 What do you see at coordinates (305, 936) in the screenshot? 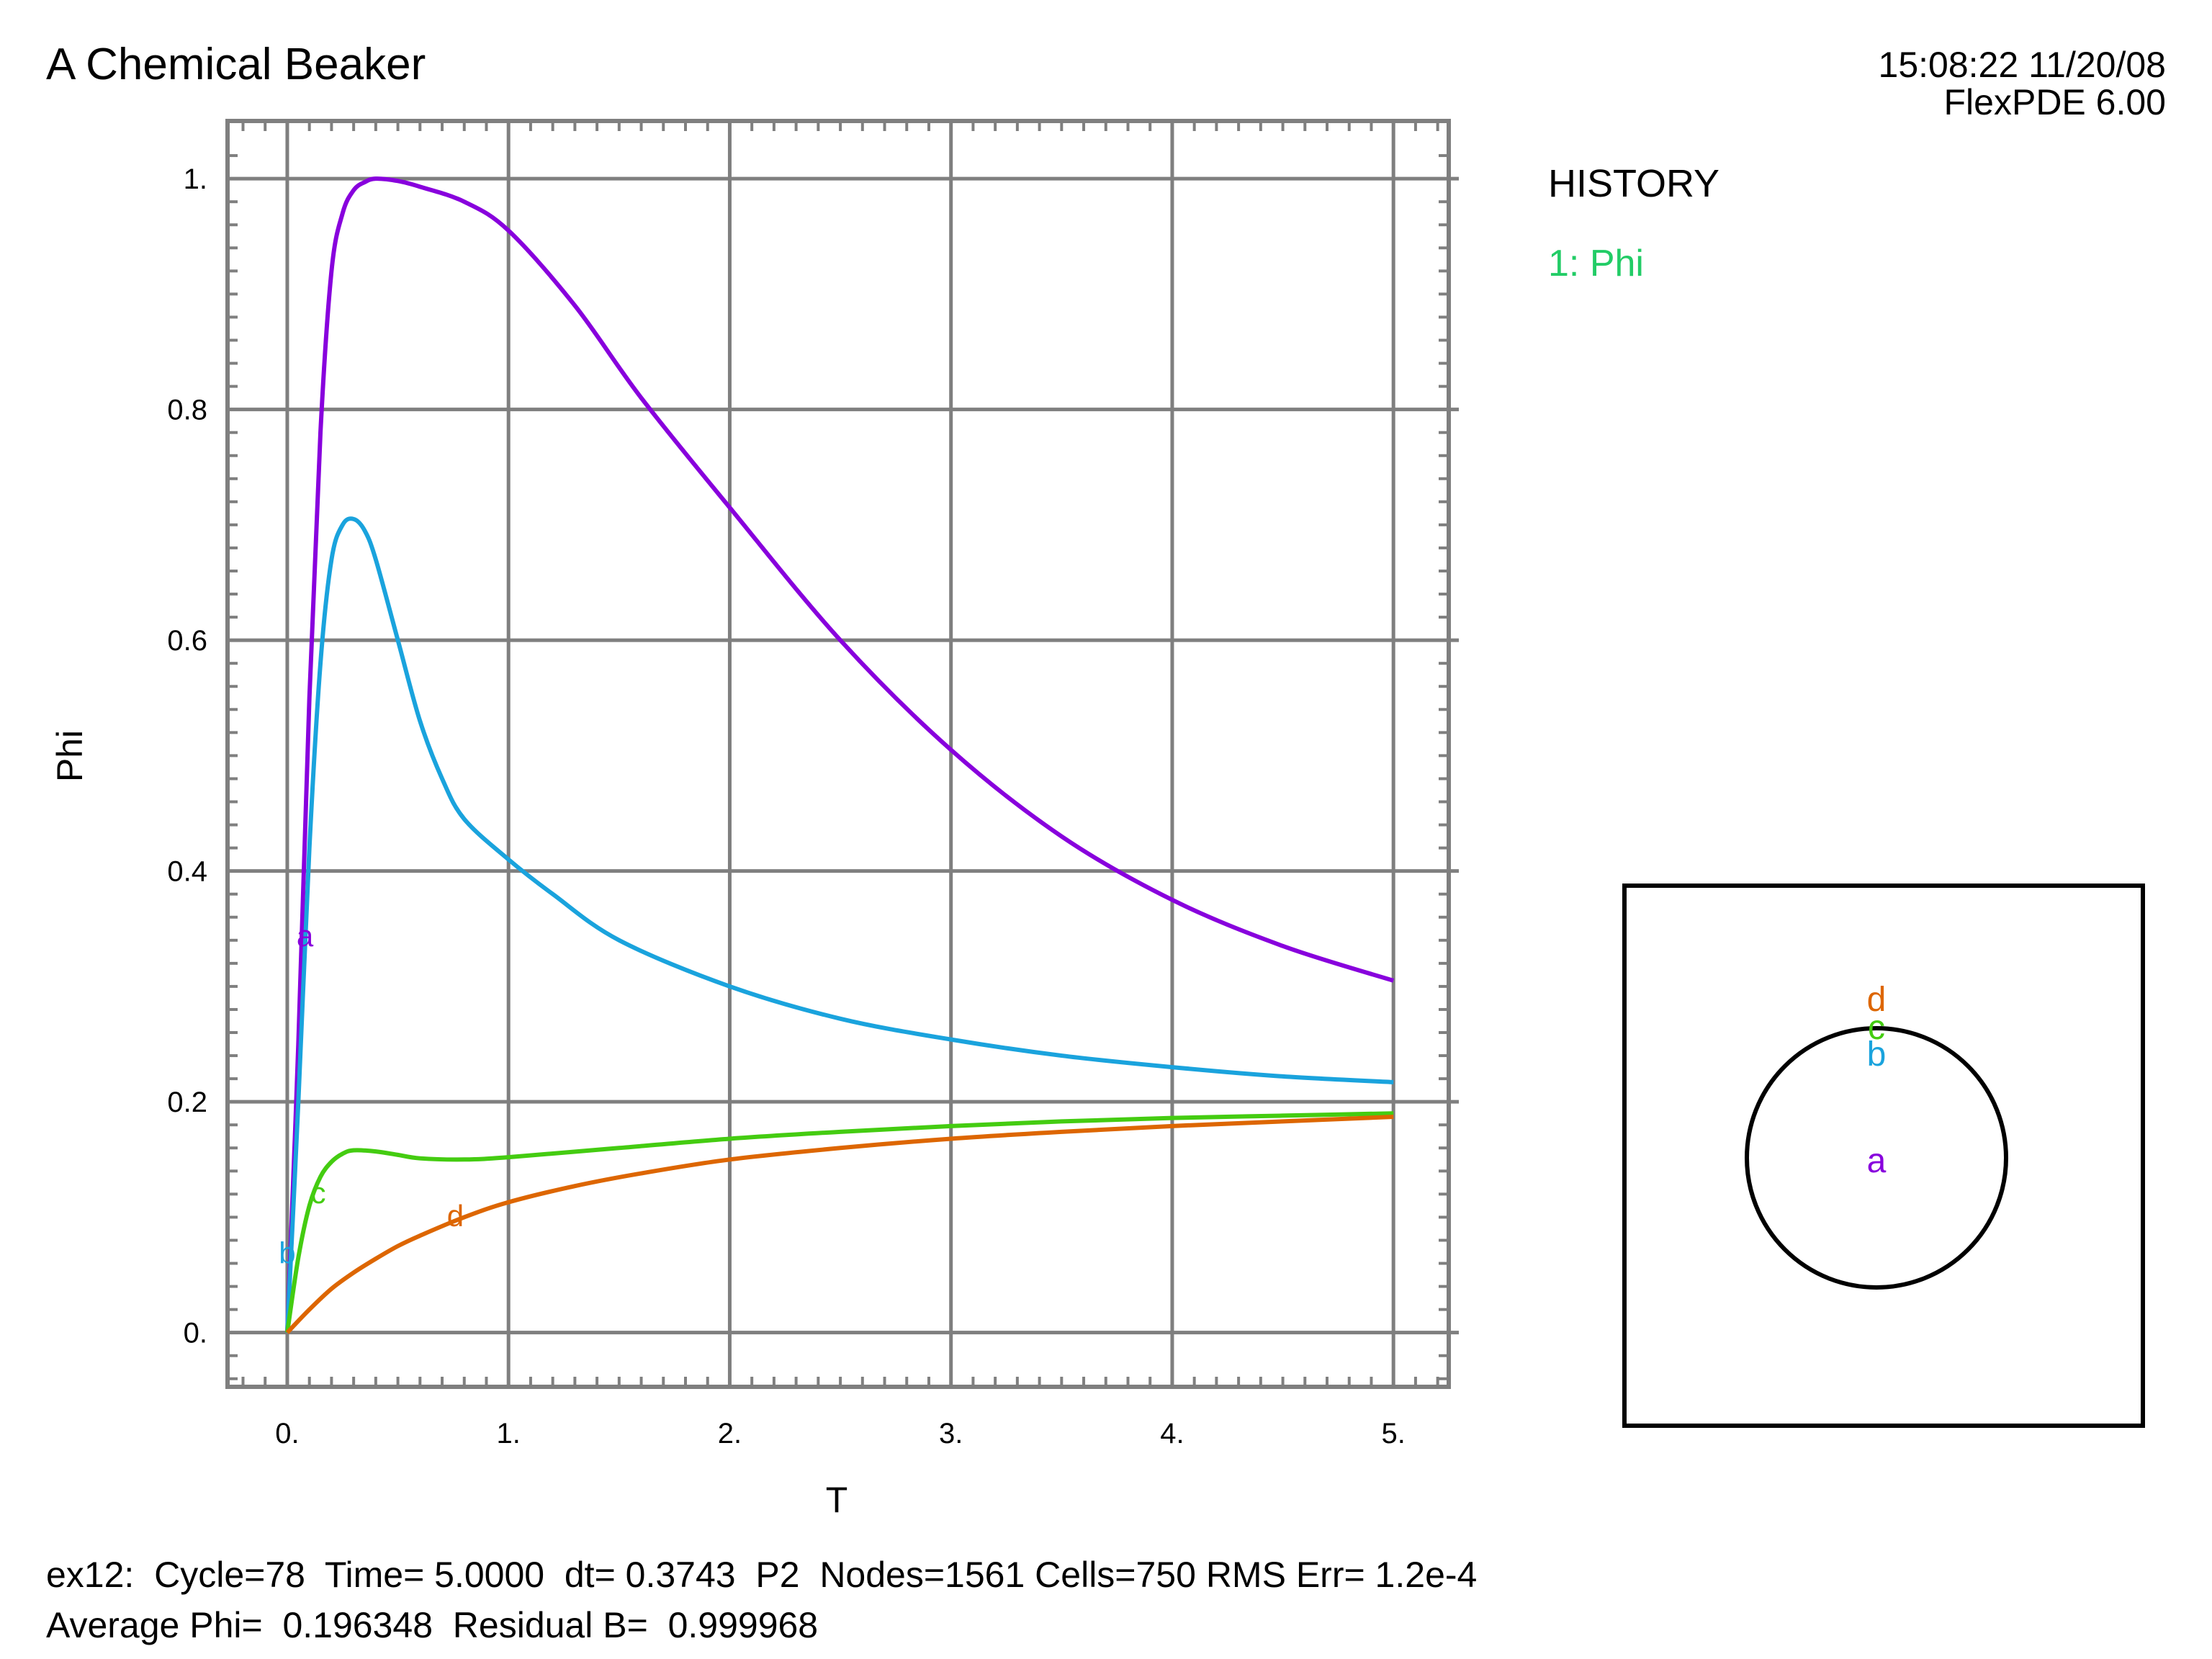
I see `series-label-a: a` at bounding box center [305, 936].